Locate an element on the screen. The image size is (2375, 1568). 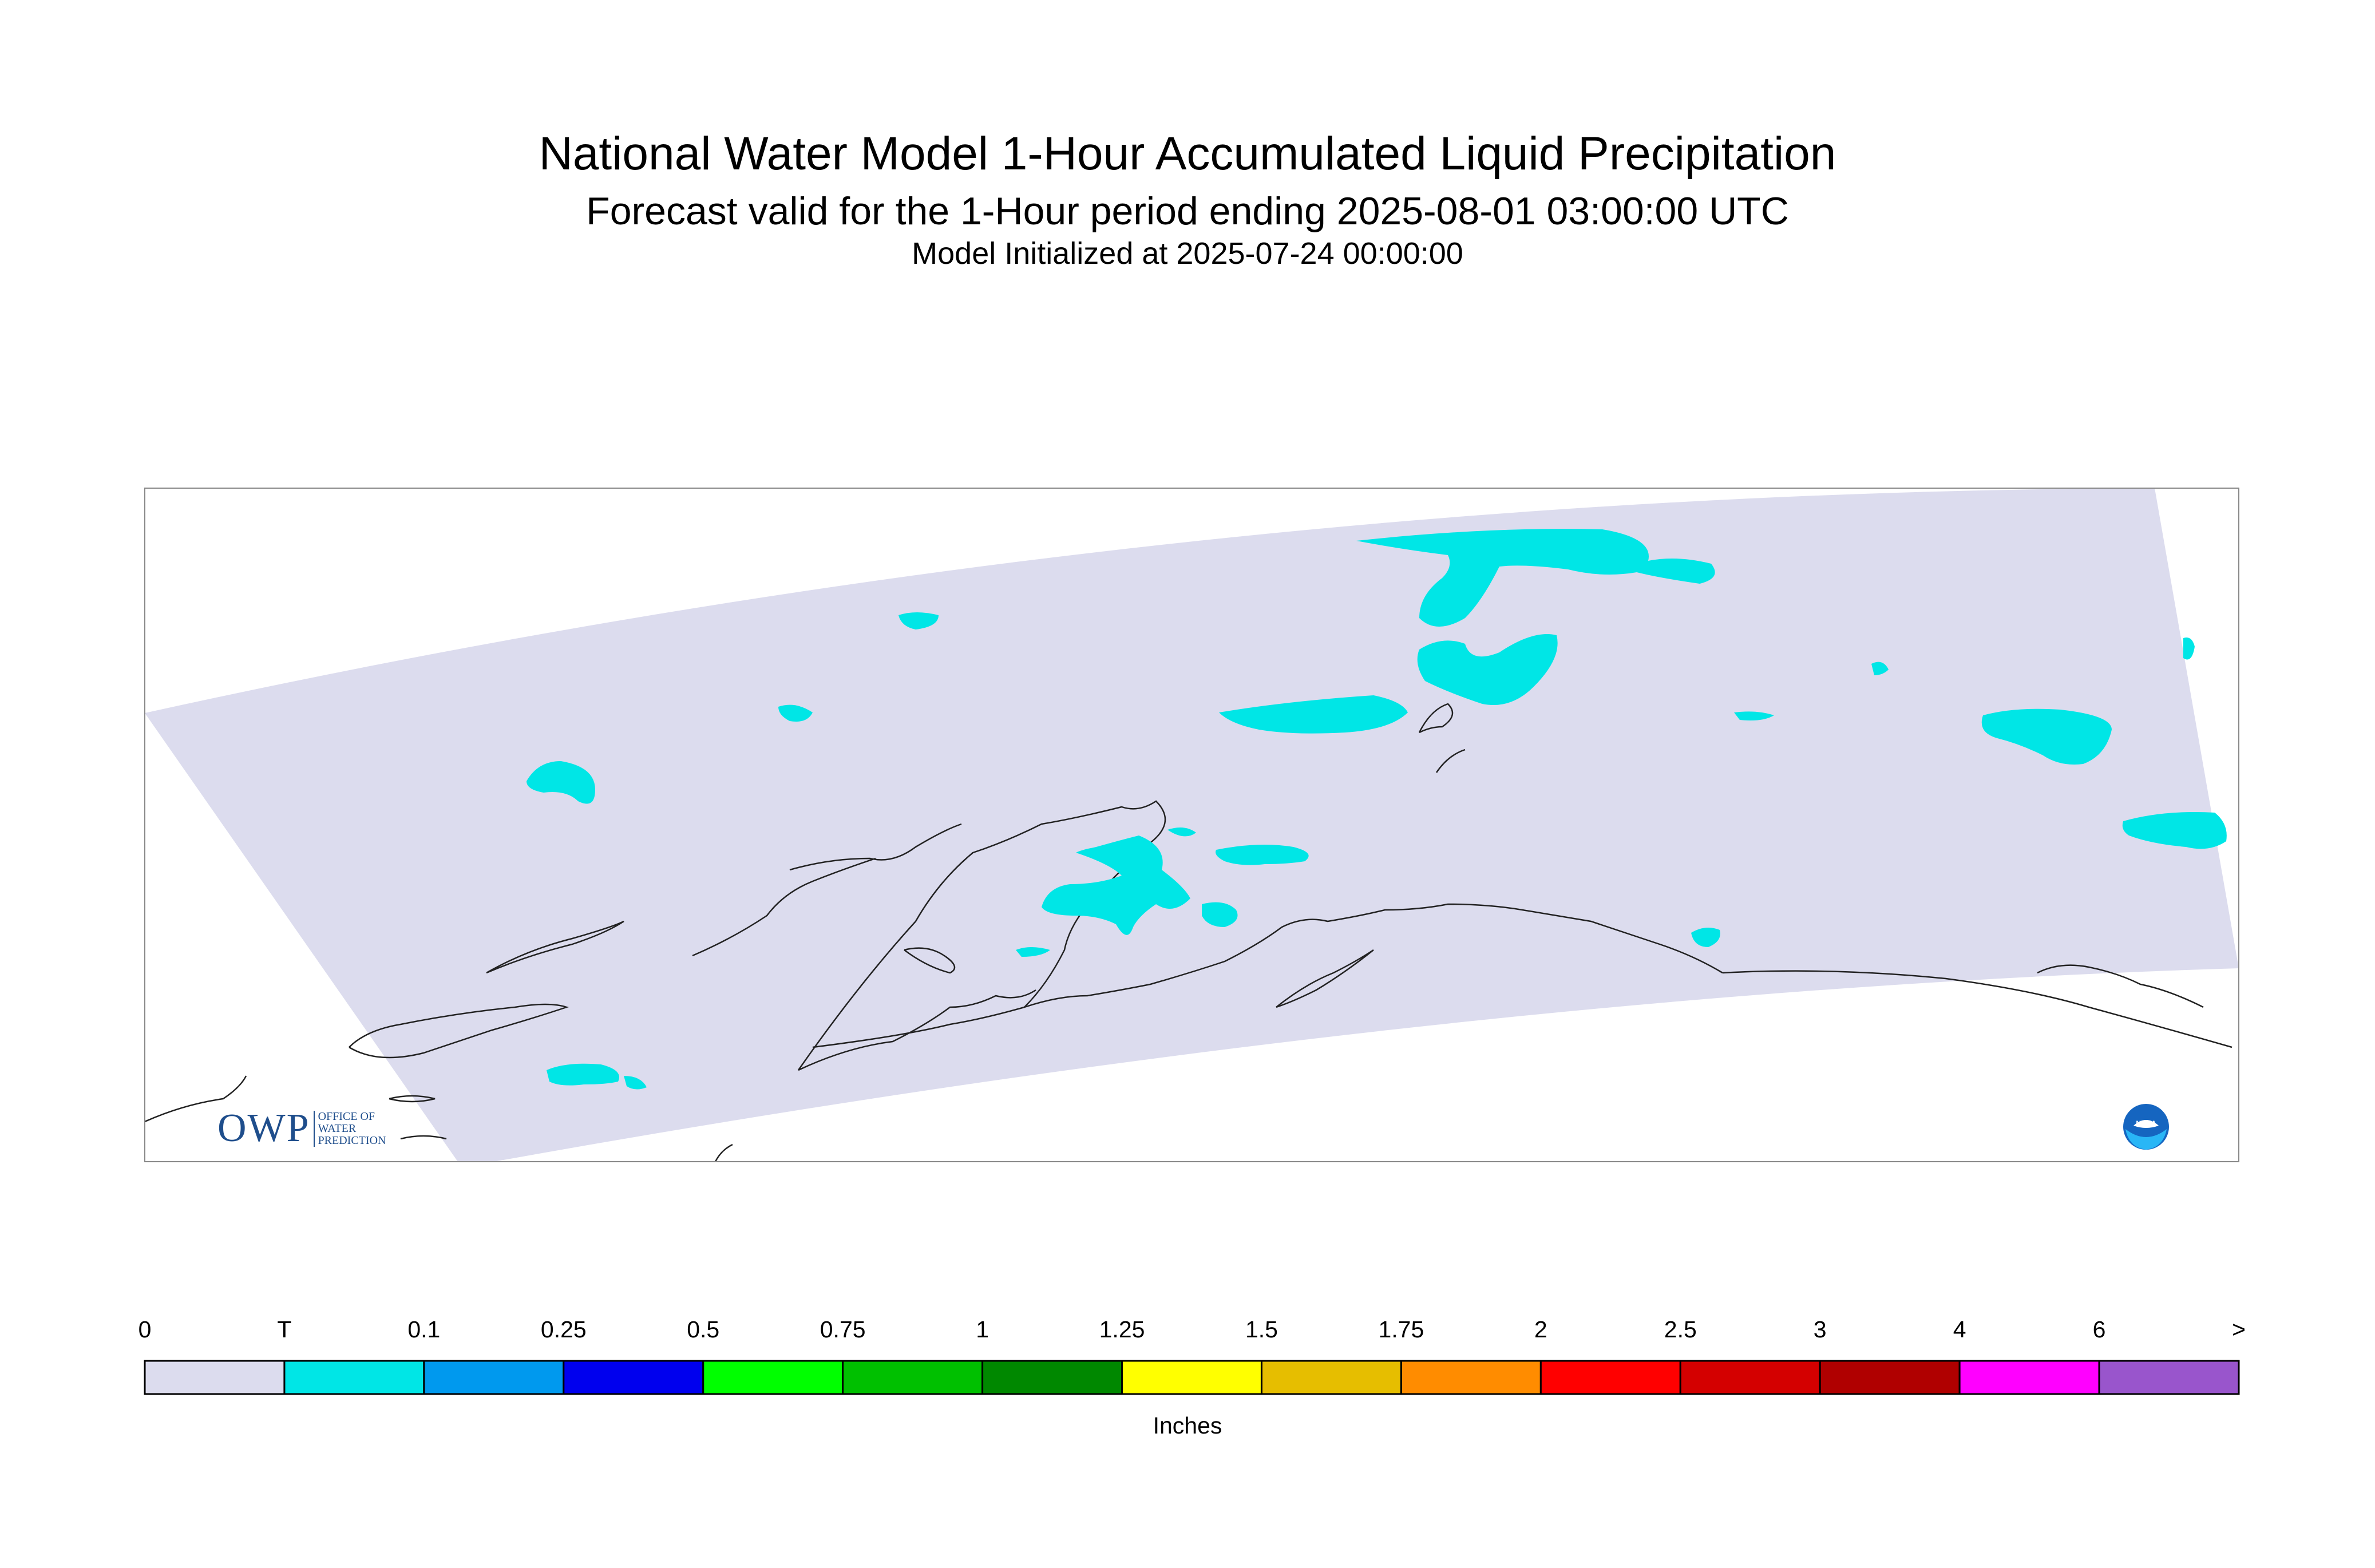
svg-text: NOAA is located at coordinates (2146, 1123).